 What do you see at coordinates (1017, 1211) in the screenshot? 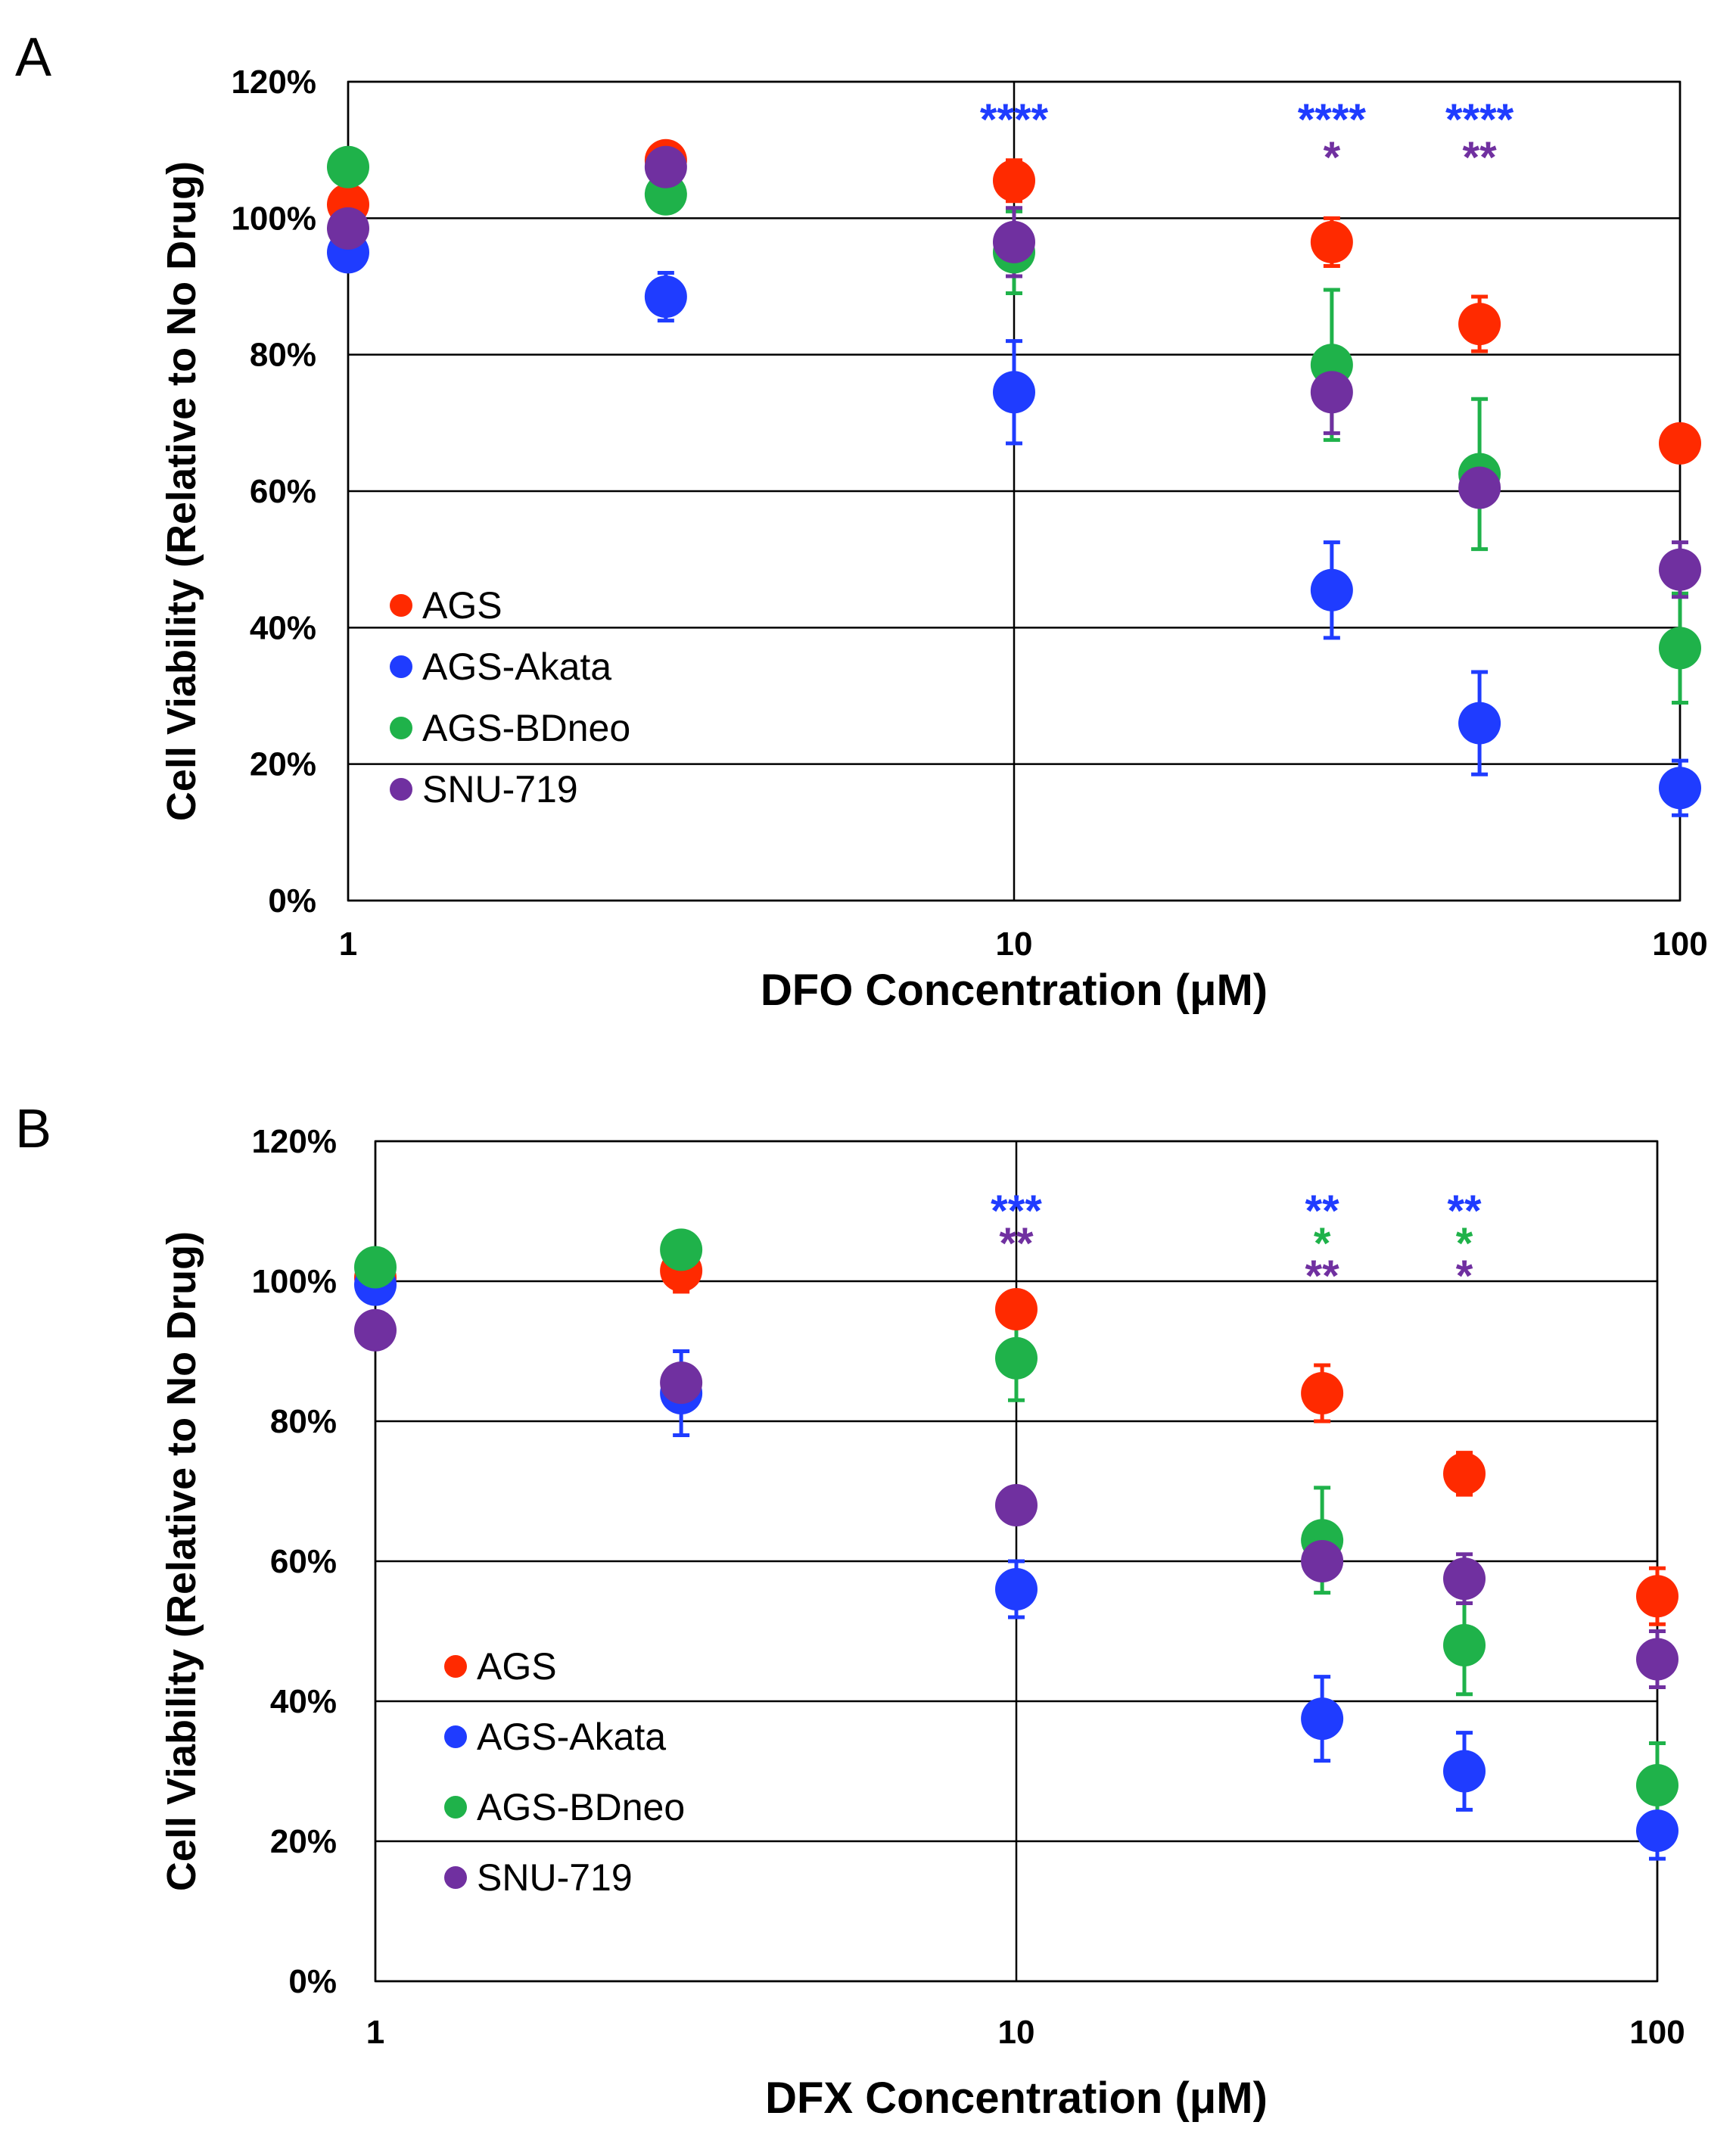
I see `significance-marker: ***` at bounding box center [1017, 1211].